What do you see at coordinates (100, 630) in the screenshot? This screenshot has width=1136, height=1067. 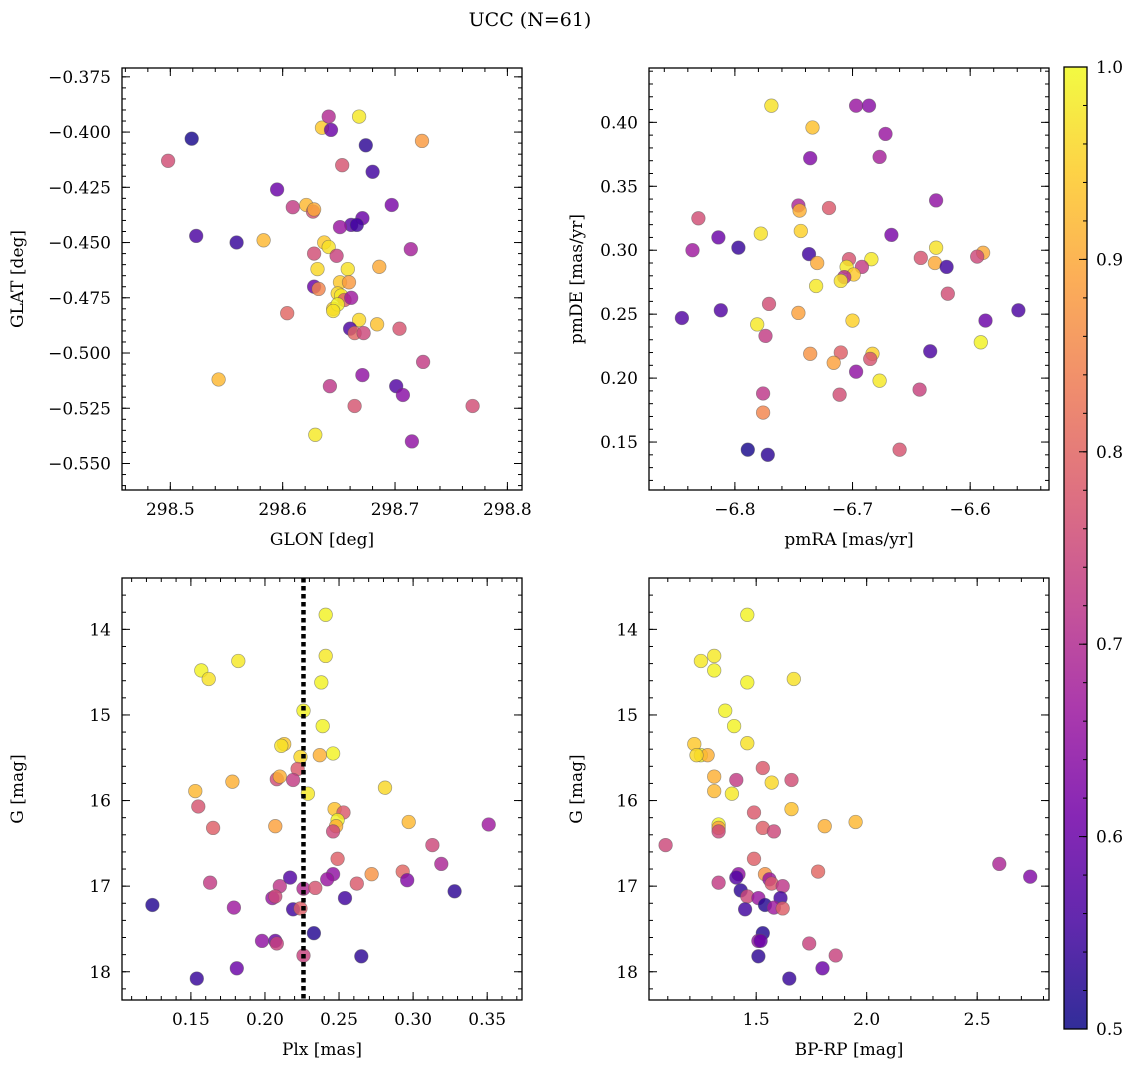 I see `y-tick-label: 14` at bounding box center [100, 630].